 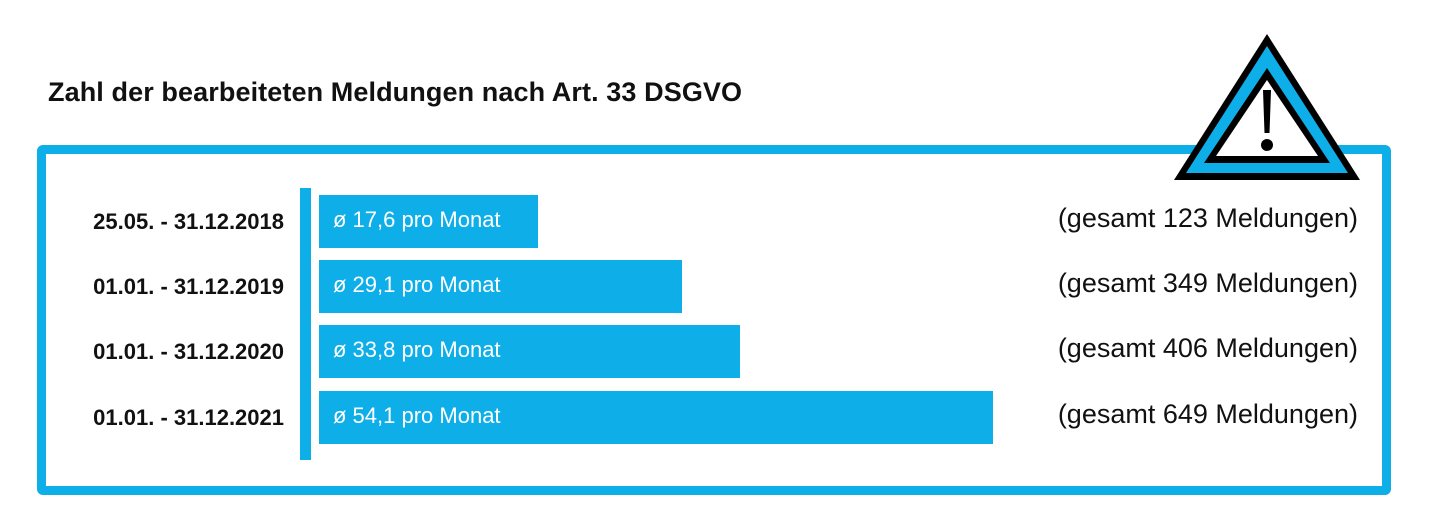 What do you see at coordinates (188, 221) in the screenshot?
I see `category-label: 25.05. - 31.12.2018` at bounding box center [188, 221].